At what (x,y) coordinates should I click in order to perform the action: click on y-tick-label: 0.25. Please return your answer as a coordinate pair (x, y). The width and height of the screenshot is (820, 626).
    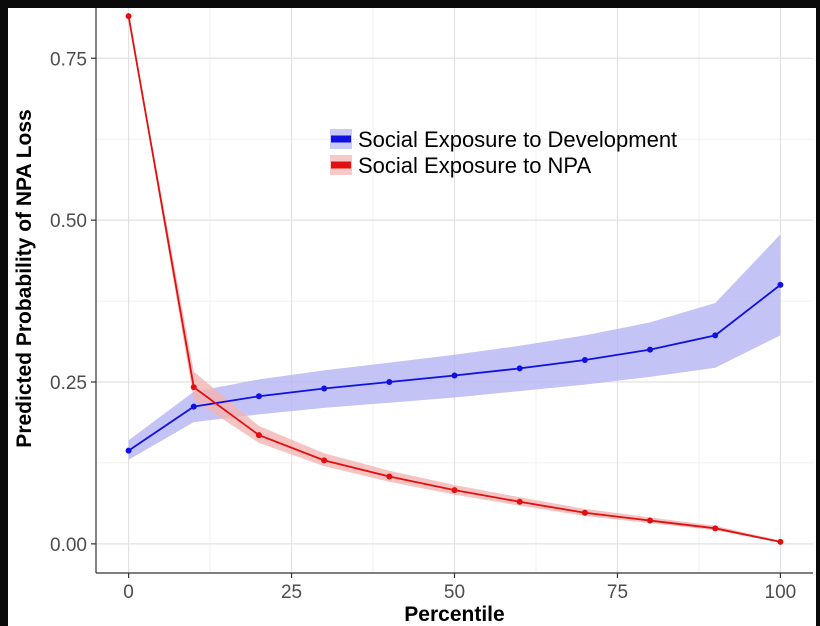
    Looking at the image, I should click on (68, 383).